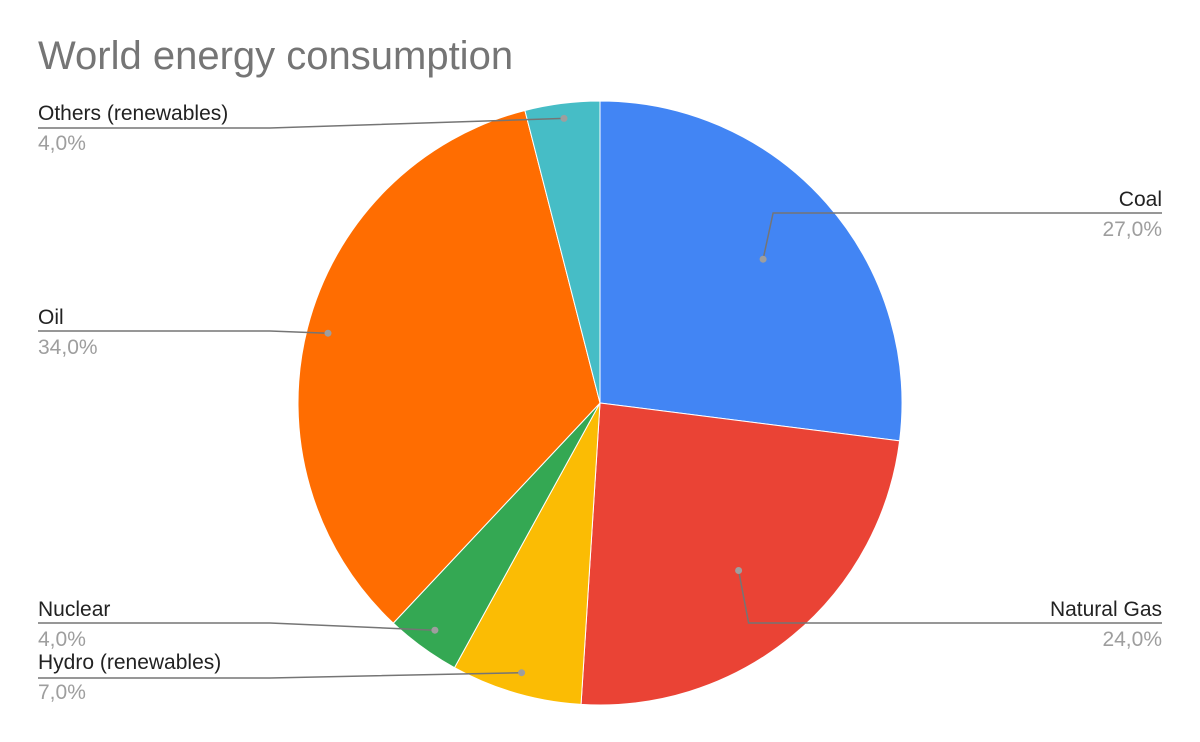  I want to click on leader-line-natural-gas, so click(949, 597).